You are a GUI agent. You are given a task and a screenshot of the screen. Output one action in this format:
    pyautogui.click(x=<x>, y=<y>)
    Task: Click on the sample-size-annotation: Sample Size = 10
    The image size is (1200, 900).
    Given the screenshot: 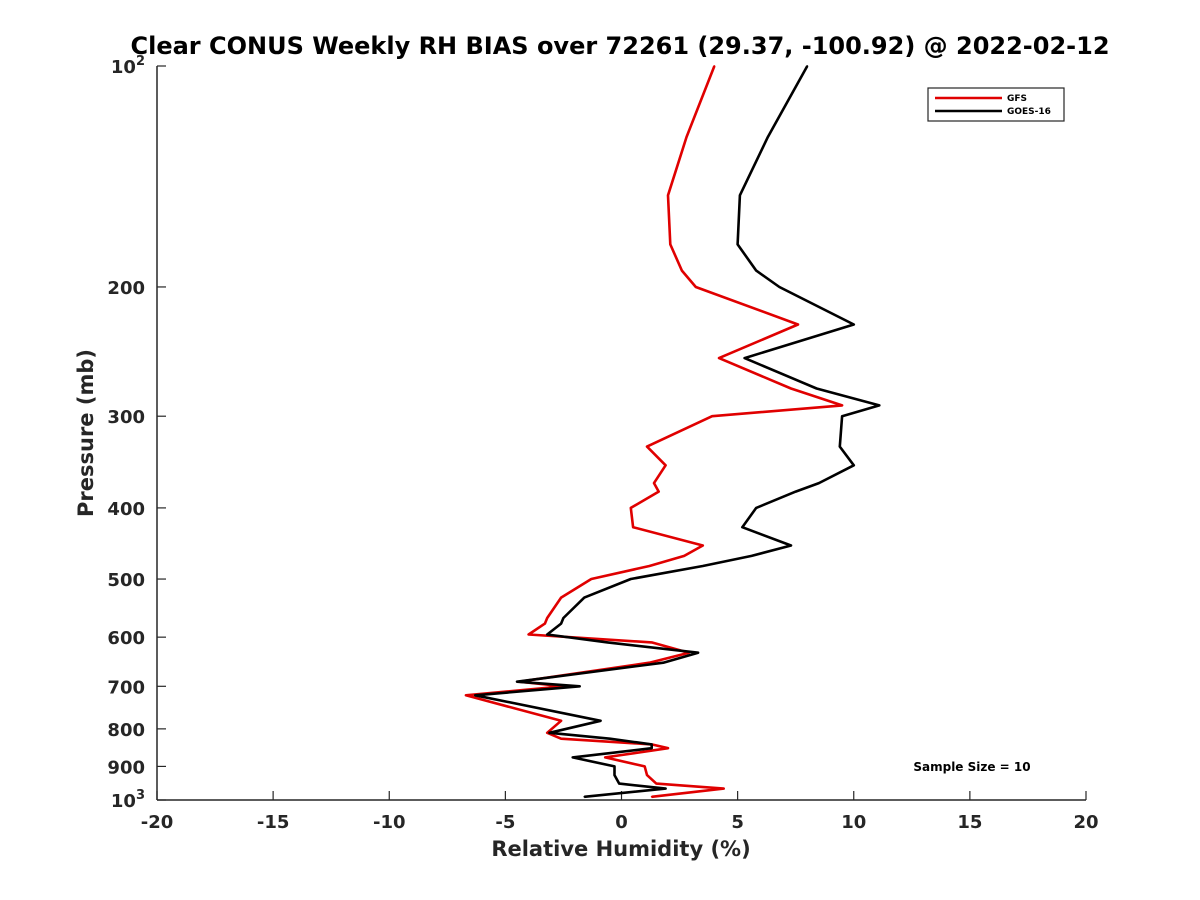 What is the action you would take?
    pyautogui.click(x=971, y=767)
    